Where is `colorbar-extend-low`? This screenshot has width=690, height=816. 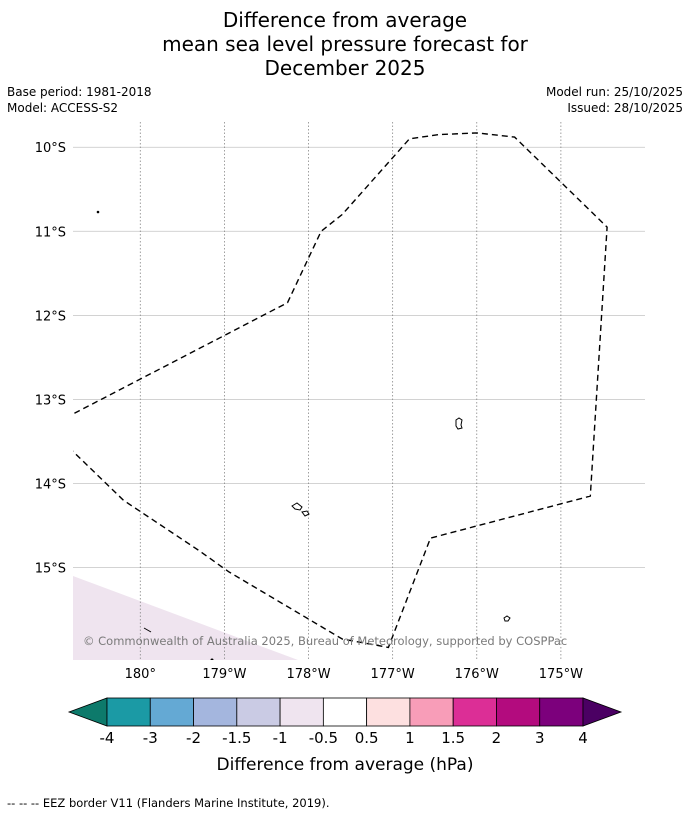
colorbar-extend-low is located at coordinates (87, 712).